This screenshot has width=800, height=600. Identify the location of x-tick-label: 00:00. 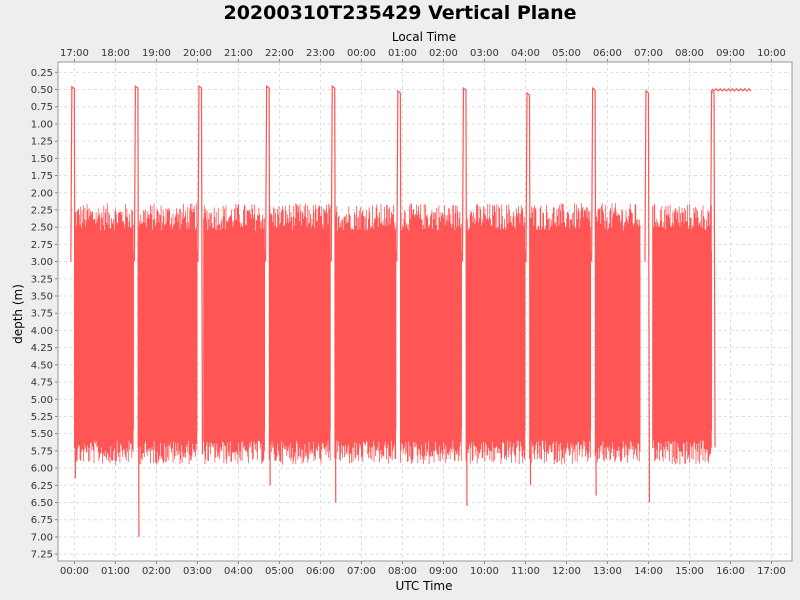
(74, 571).